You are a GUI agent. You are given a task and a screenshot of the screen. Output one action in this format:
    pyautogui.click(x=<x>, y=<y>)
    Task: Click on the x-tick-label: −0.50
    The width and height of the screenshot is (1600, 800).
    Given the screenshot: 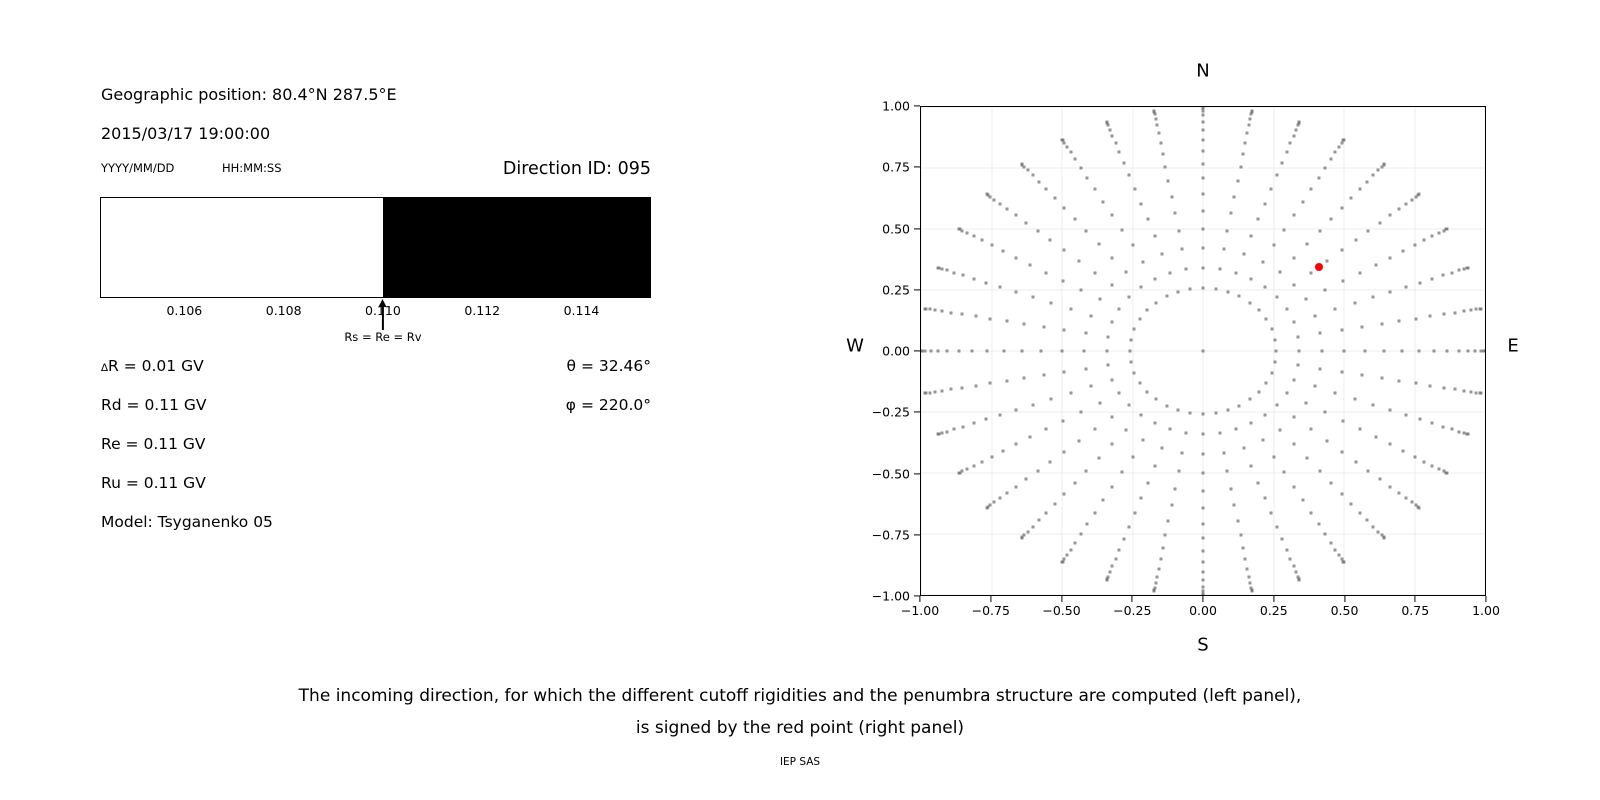 What is the action you would take?
    pyautogui.click(x=1061, y=610)
    